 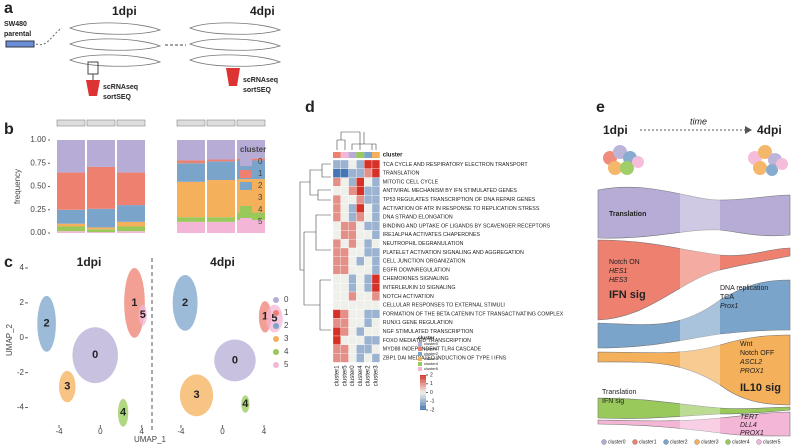 What do you see at coordinates (8, 8) in the screenshot?
I see `panel-label: a` at bounding box center [8, 8].